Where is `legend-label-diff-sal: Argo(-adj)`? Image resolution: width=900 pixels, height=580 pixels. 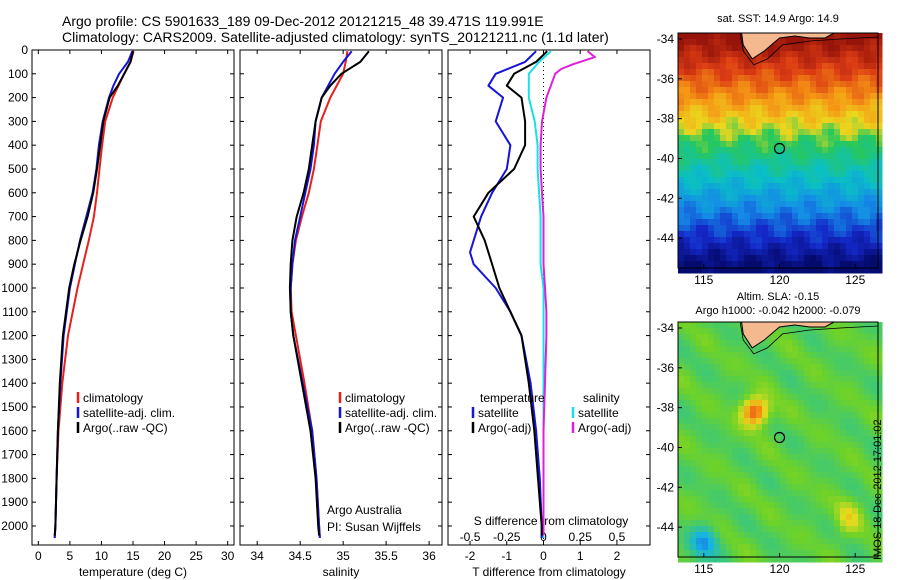
legend-label-diff-sal: Argo(-adj) is located at coordinates (604, 428).